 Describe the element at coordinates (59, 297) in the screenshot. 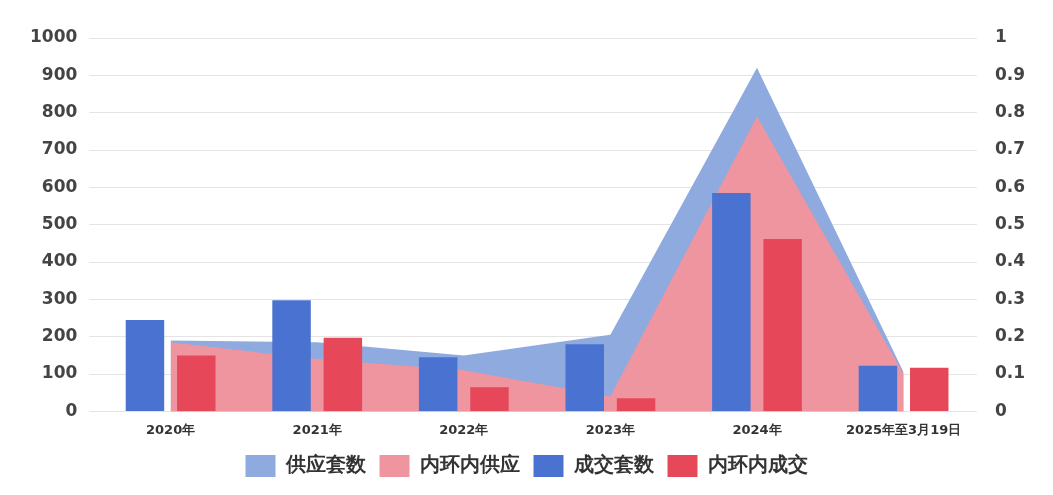

I see `y-tick-label: 300` at that location.